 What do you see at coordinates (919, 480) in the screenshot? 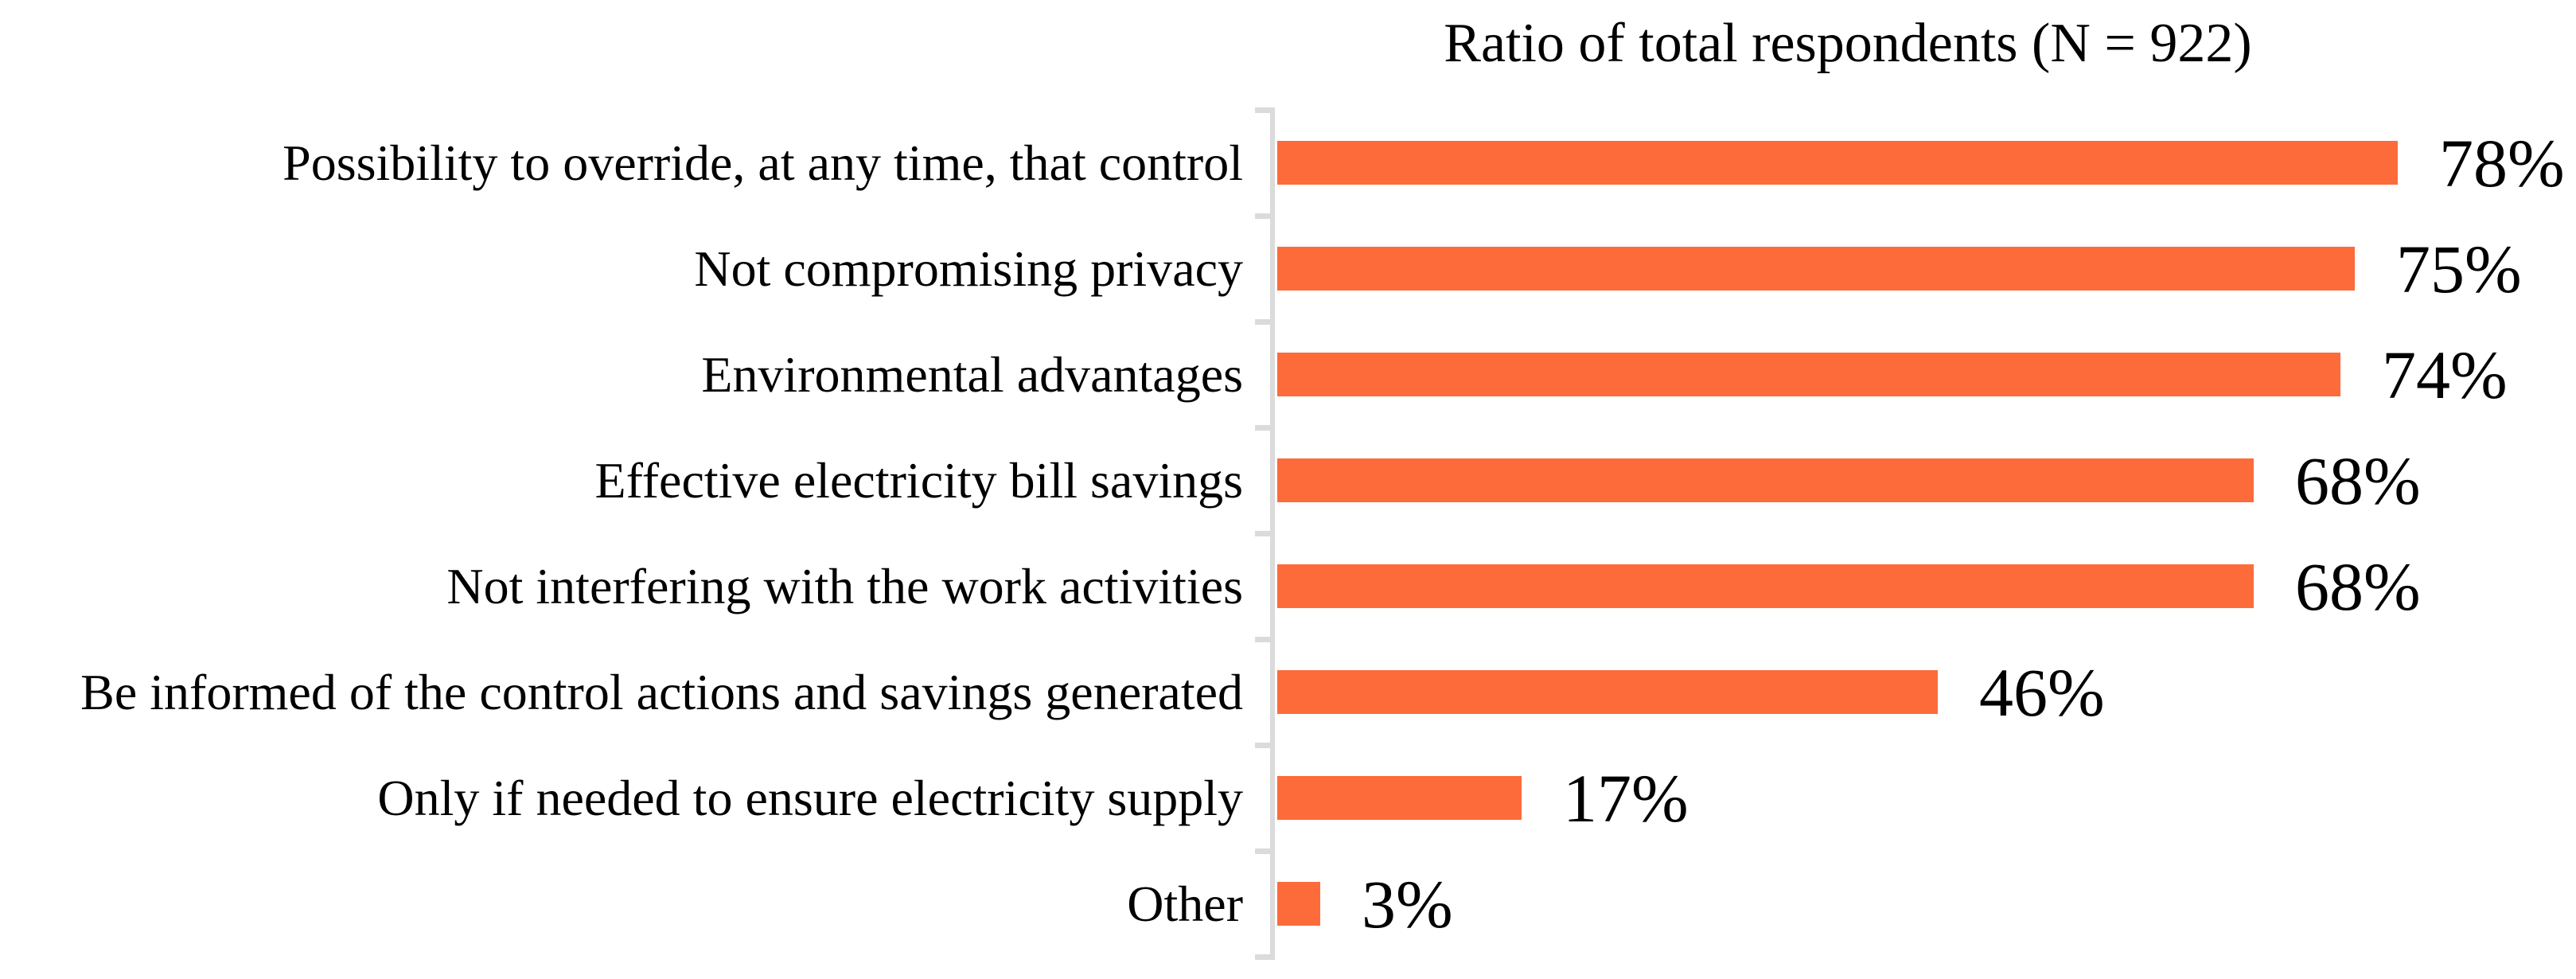
I see `category-label: Effective electricity bill savings` at bounding box center [919, 480].